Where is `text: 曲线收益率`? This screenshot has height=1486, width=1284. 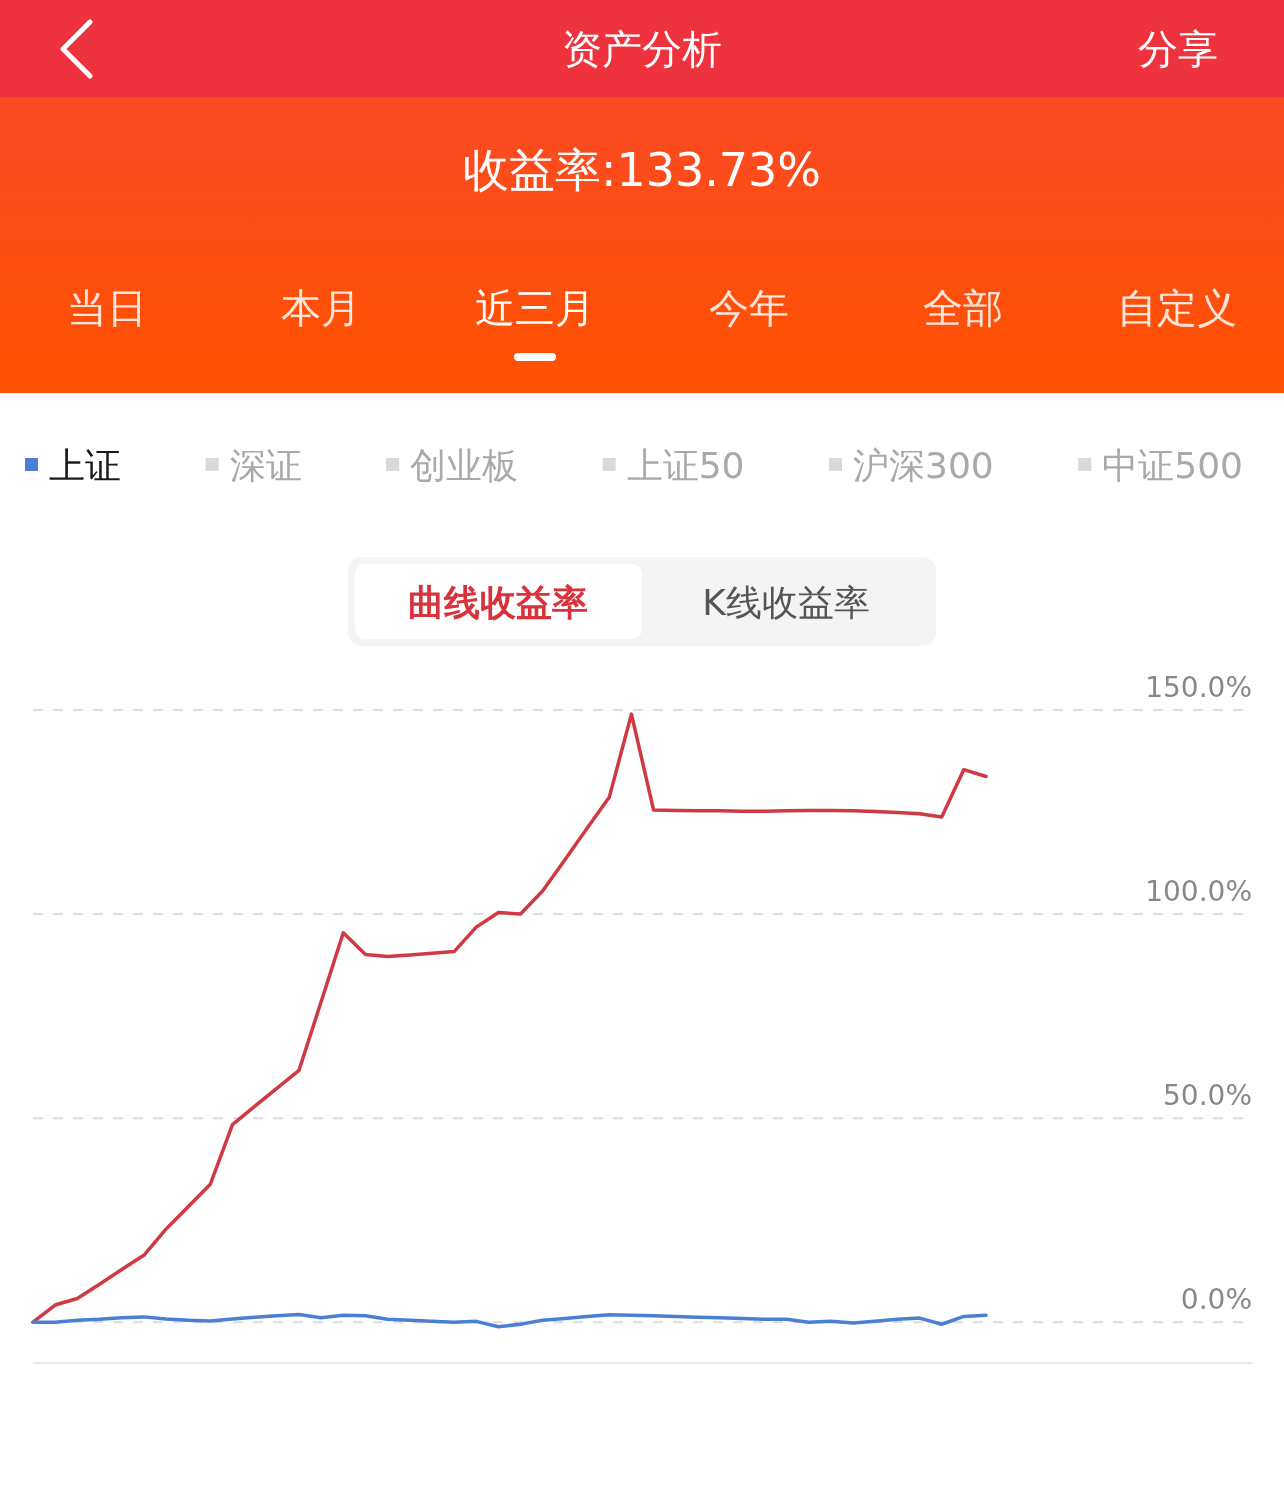 text: 曲线收益率 is located at coordinates (498, 602).